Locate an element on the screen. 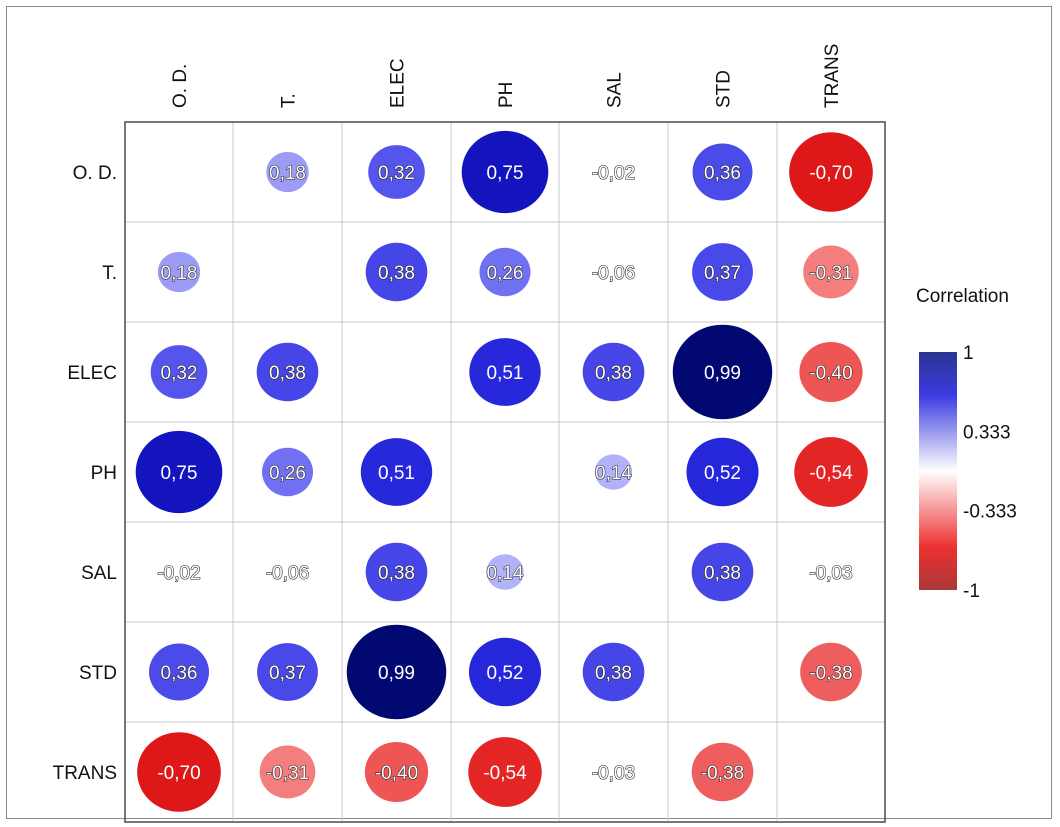 This screenshot has height=827, width=1060. corr-value-5-2: 0,99 is located at coordinates (396, 673).